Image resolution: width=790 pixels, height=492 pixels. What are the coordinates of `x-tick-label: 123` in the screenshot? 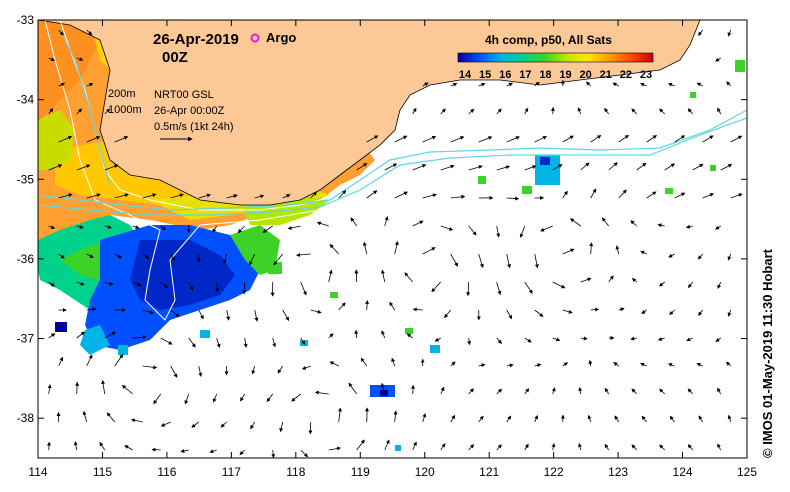 It's located at (618, 472).